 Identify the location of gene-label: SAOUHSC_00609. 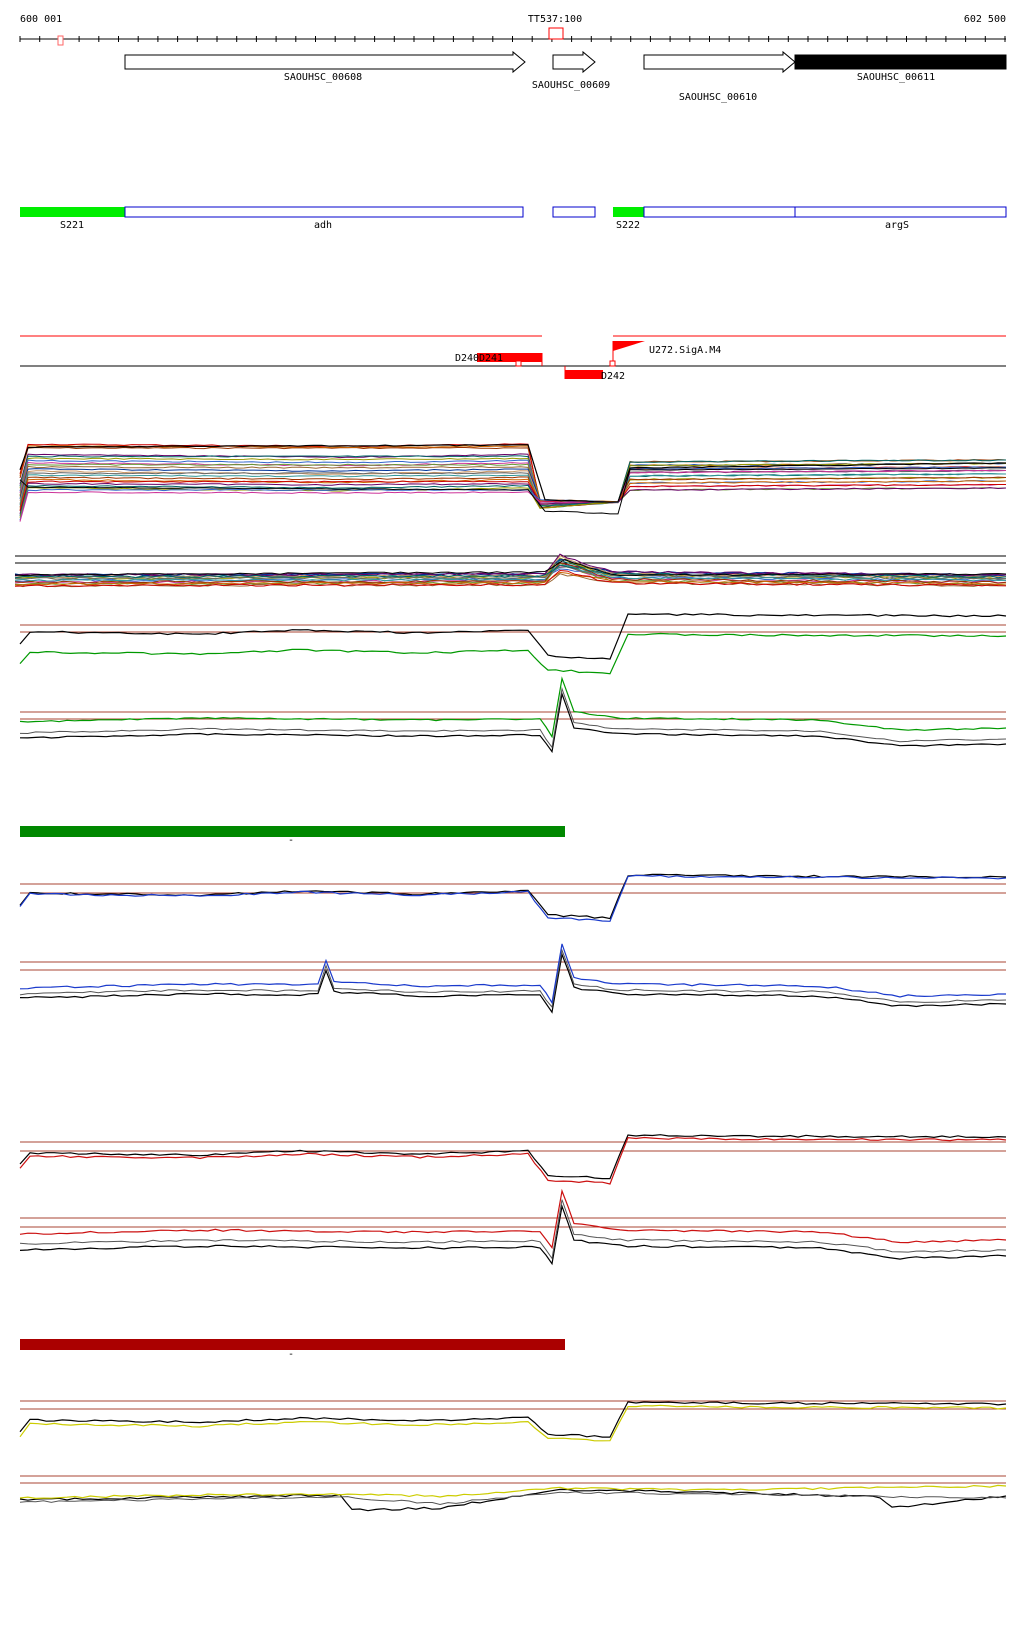
(571, 85).